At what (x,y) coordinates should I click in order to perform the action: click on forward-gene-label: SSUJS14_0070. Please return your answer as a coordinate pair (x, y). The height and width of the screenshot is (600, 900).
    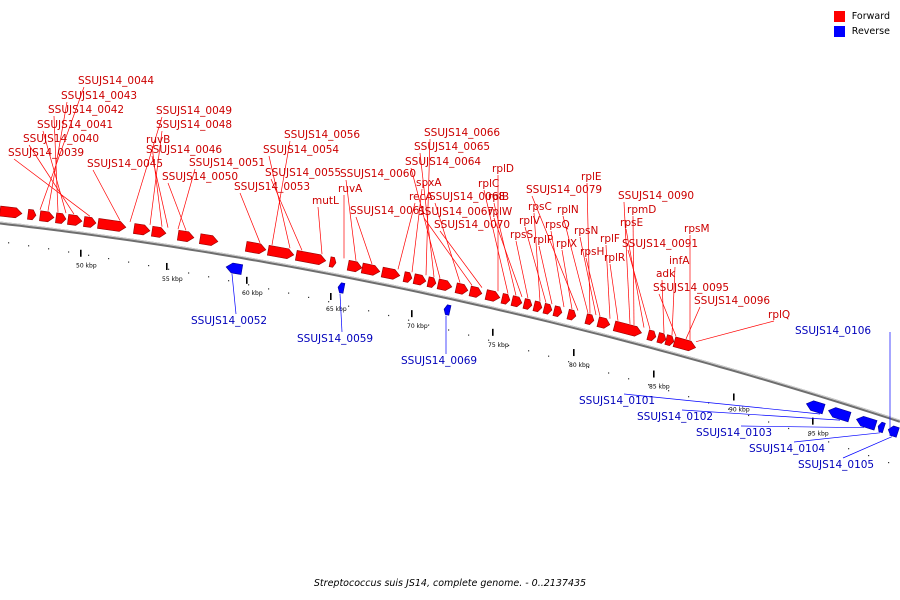
    Looking at the image, I should click on (472, 225).